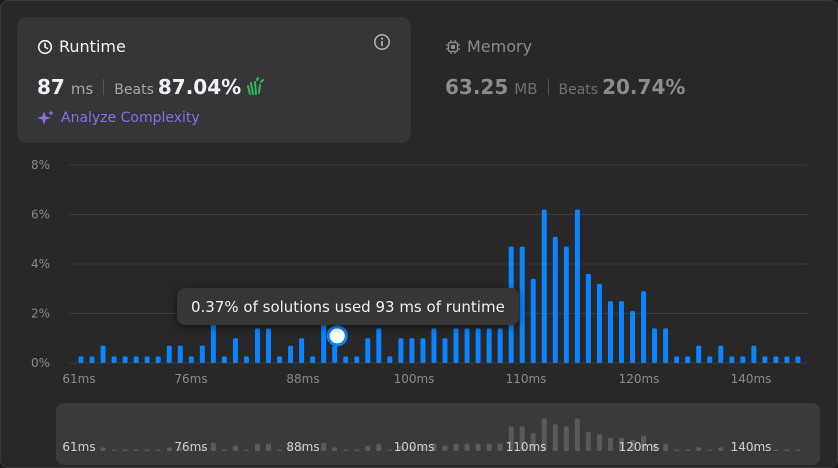  Describe the element at coordinates (578, 90) in the screenshot. I see `memory-beats-label: Beats` at that location.